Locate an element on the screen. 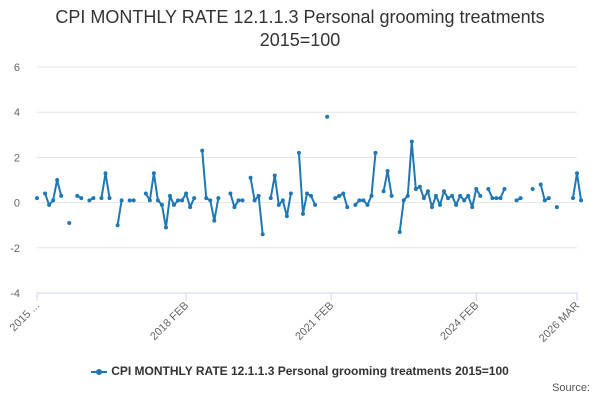 This screenshot has height=400, width=600. chart-title-line-2: 2015=100 is located at coordinates (300, 40).